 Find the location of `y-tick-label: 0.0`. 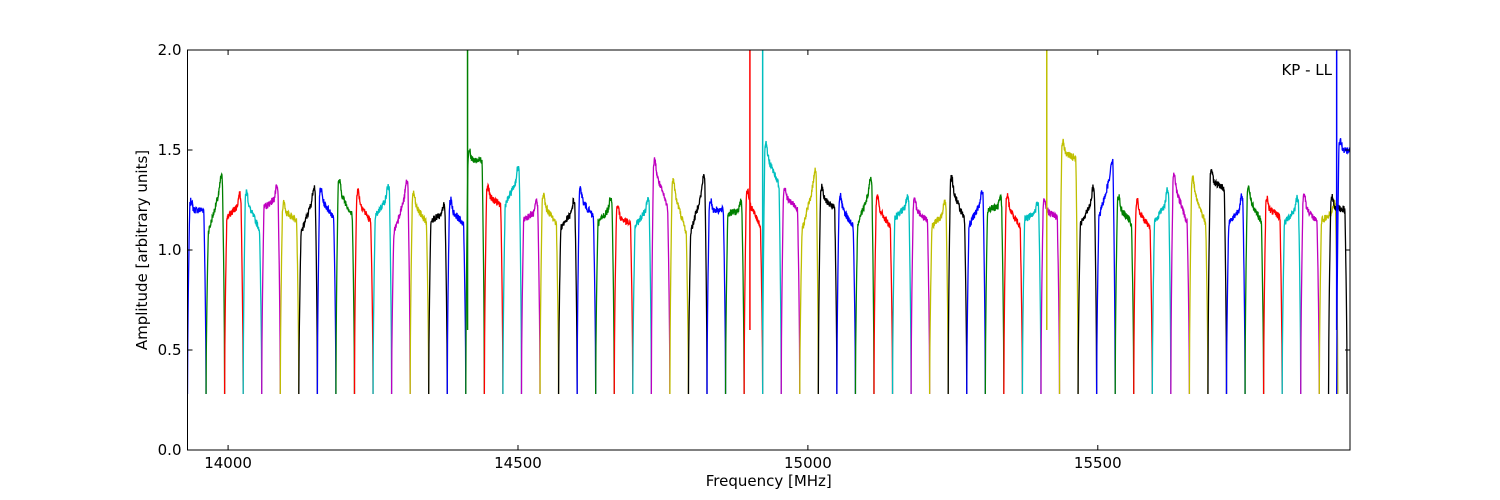

y-tick-label: 0.0 is located at coordinates (170, 450).